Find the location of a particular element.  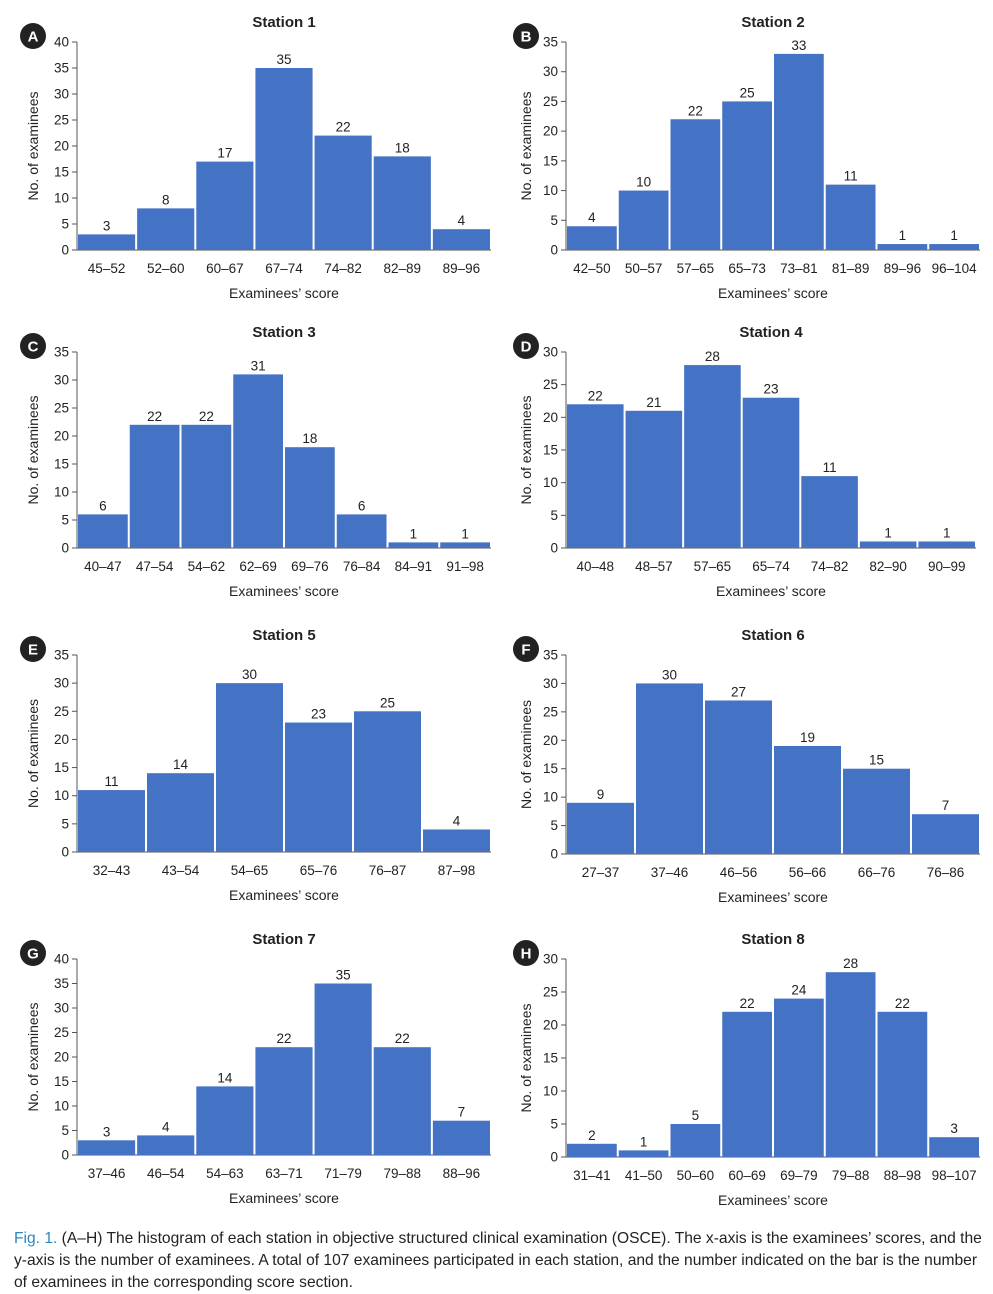

x-tick-label: 27–37 is located at coordinates (601, 872).